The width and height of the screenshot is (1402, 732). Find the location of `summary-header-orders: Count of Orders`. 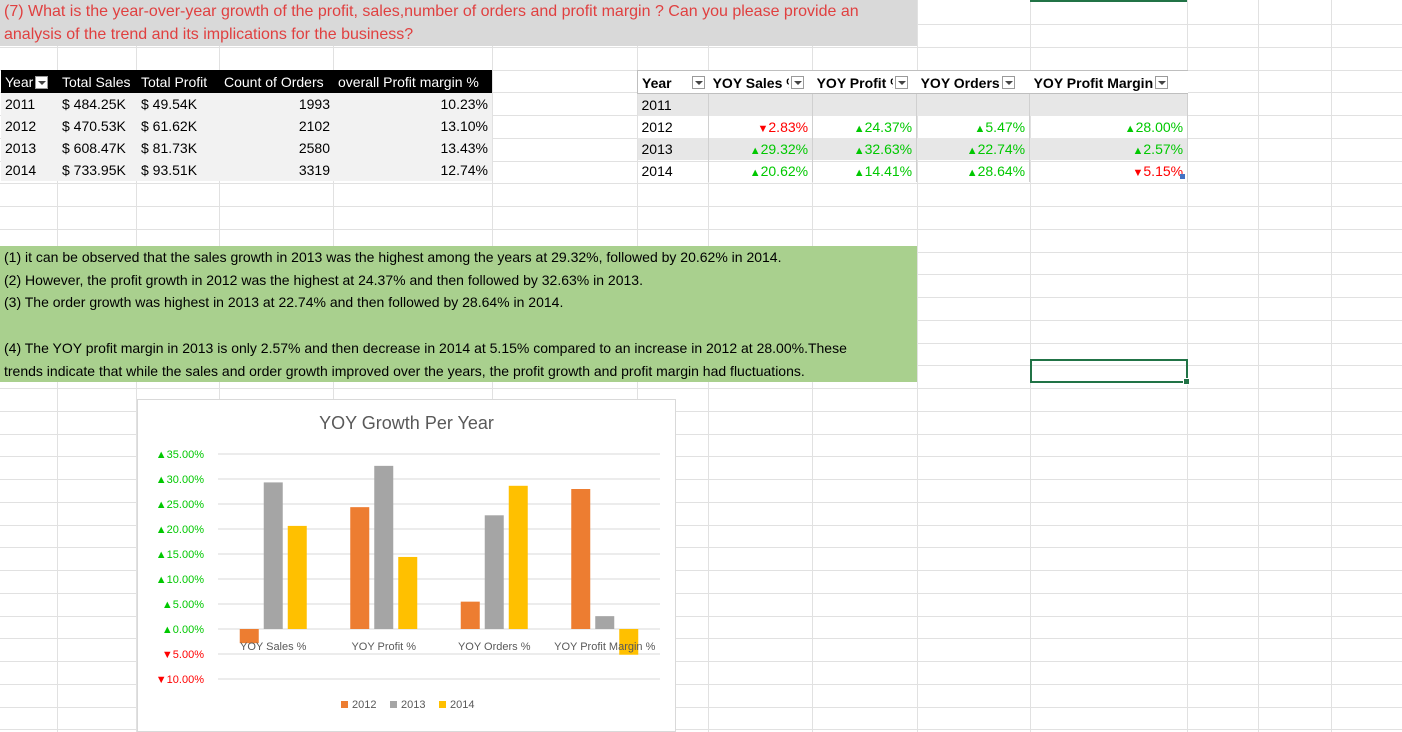

summary-header-orders: Count of Orders is located at coordinates (277, 81).